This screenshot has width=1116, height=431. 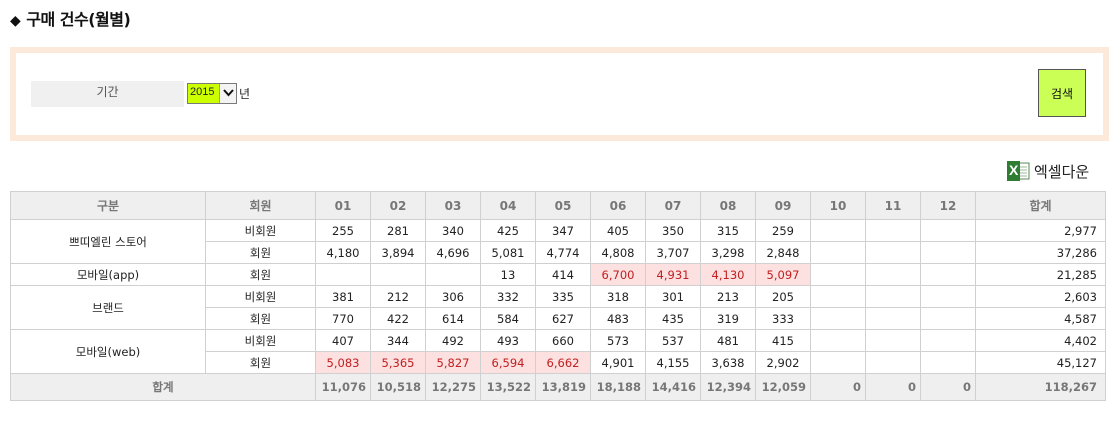 What do you see at coordinates (783, 230) in the screenshot?
I see `month-value-cell: 259` at bounding box center [783, 230].